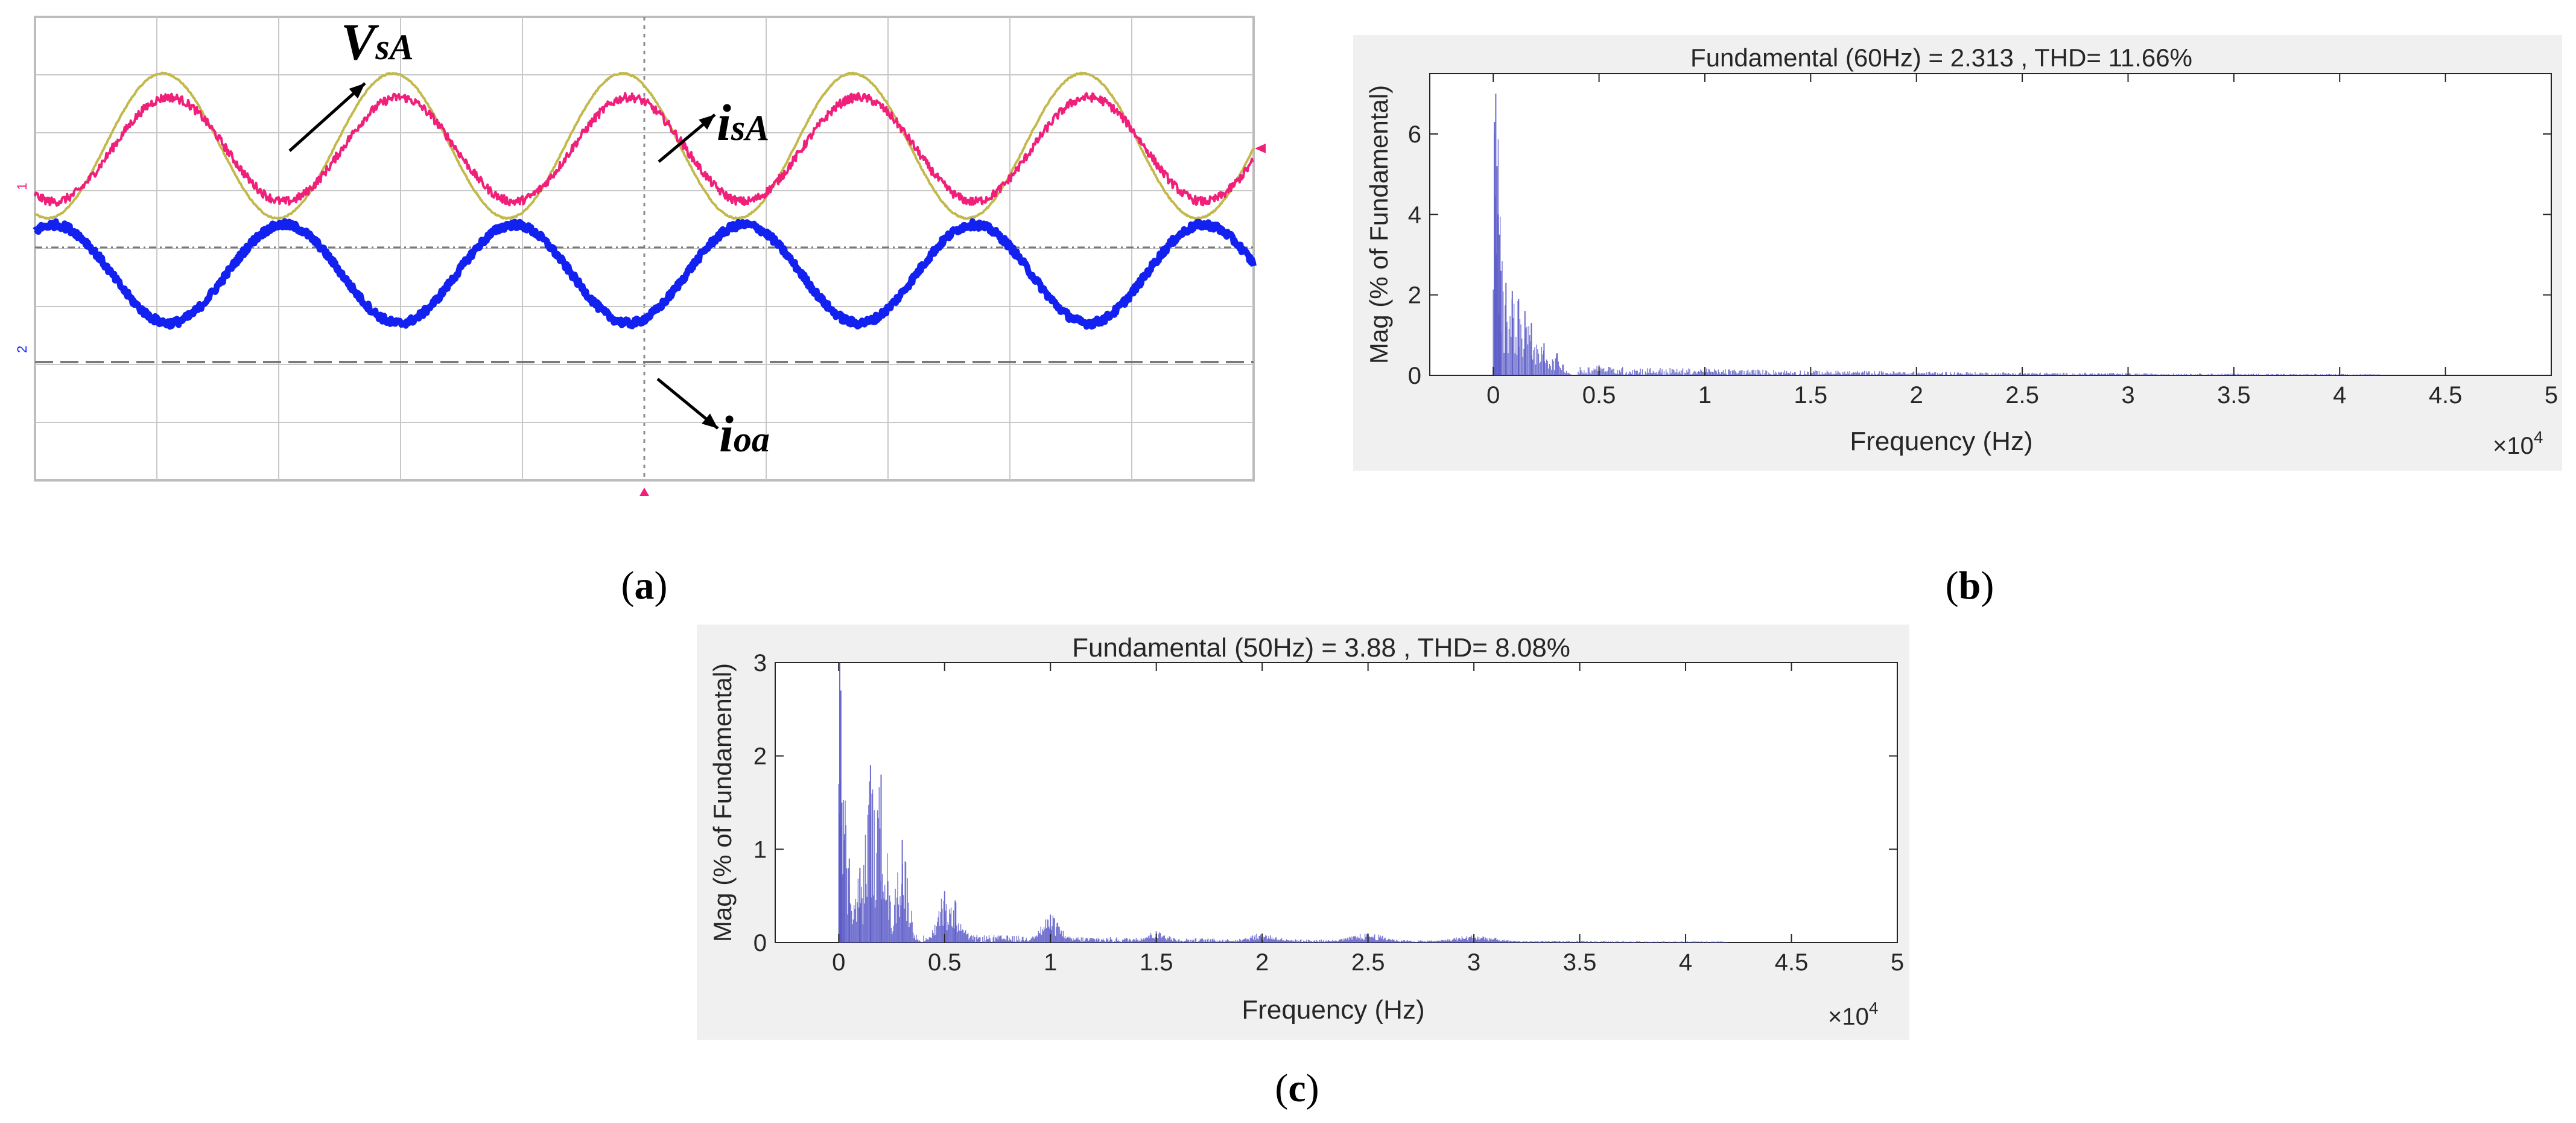 This screenshot has height=1123, width=2576. What do you see at coordinates (707, 122) in the screenshot?
I see `trace-arrowhead-isA` at bounding box center [707, 122].